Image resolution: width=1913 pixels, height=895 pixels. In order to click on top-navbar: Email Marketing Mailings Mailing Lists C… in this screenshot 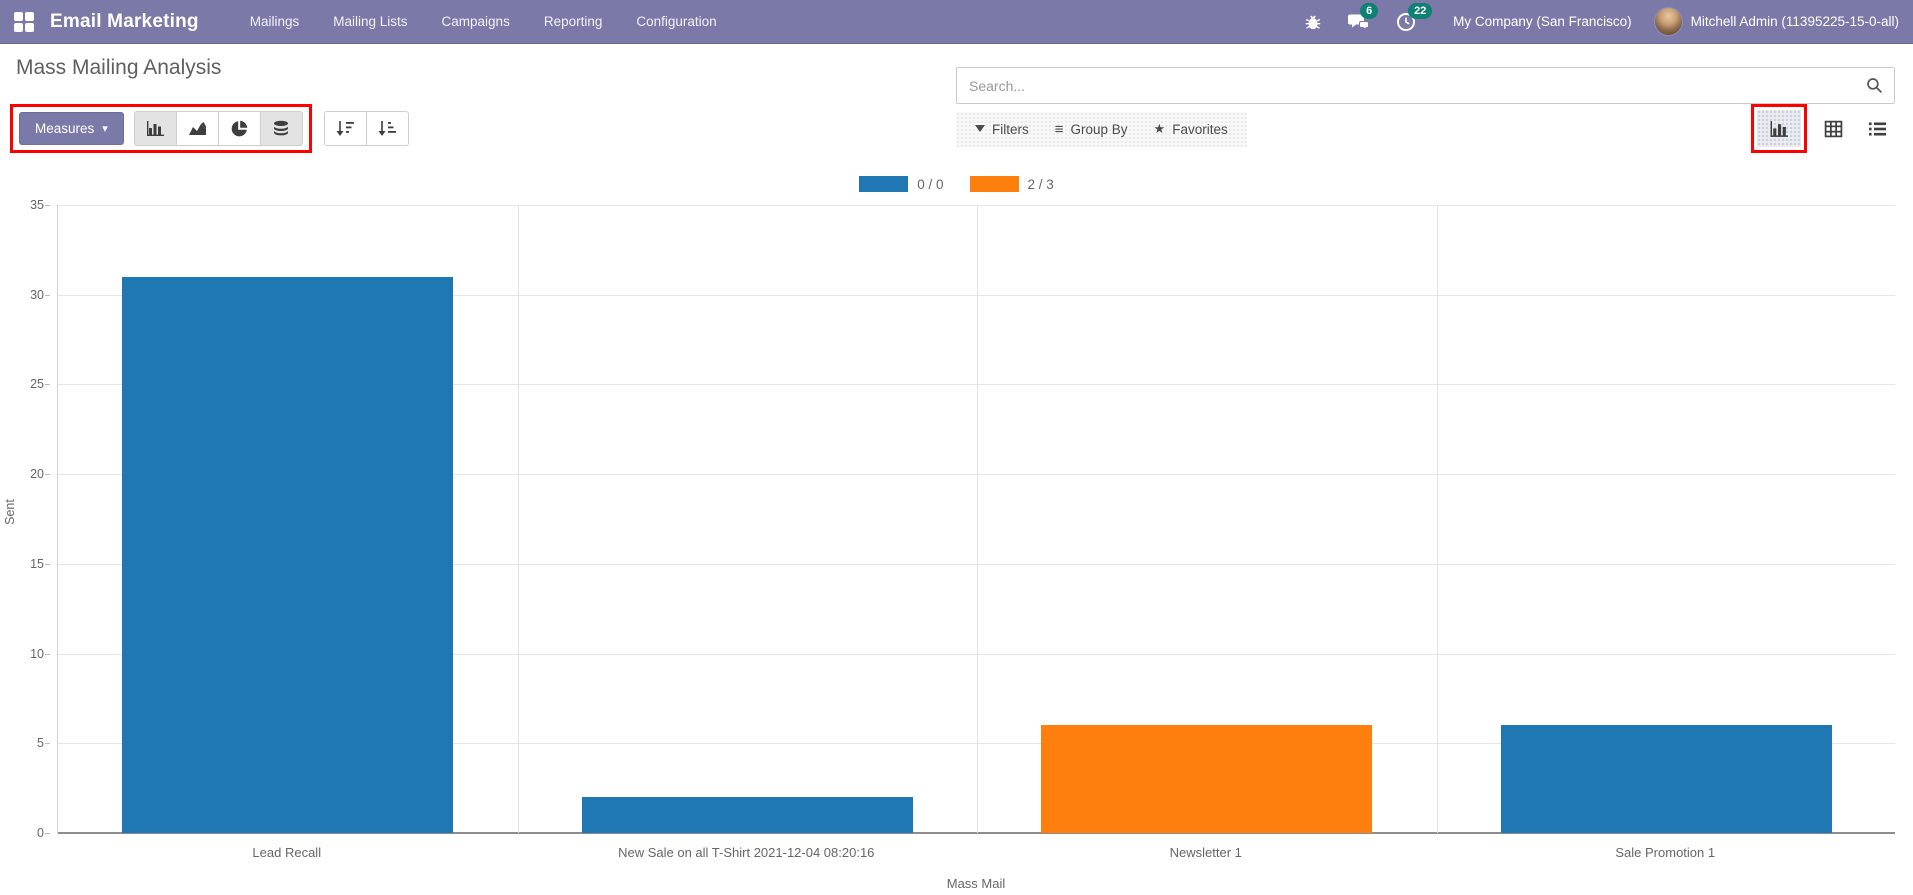, I will do `click(956, 22)`.